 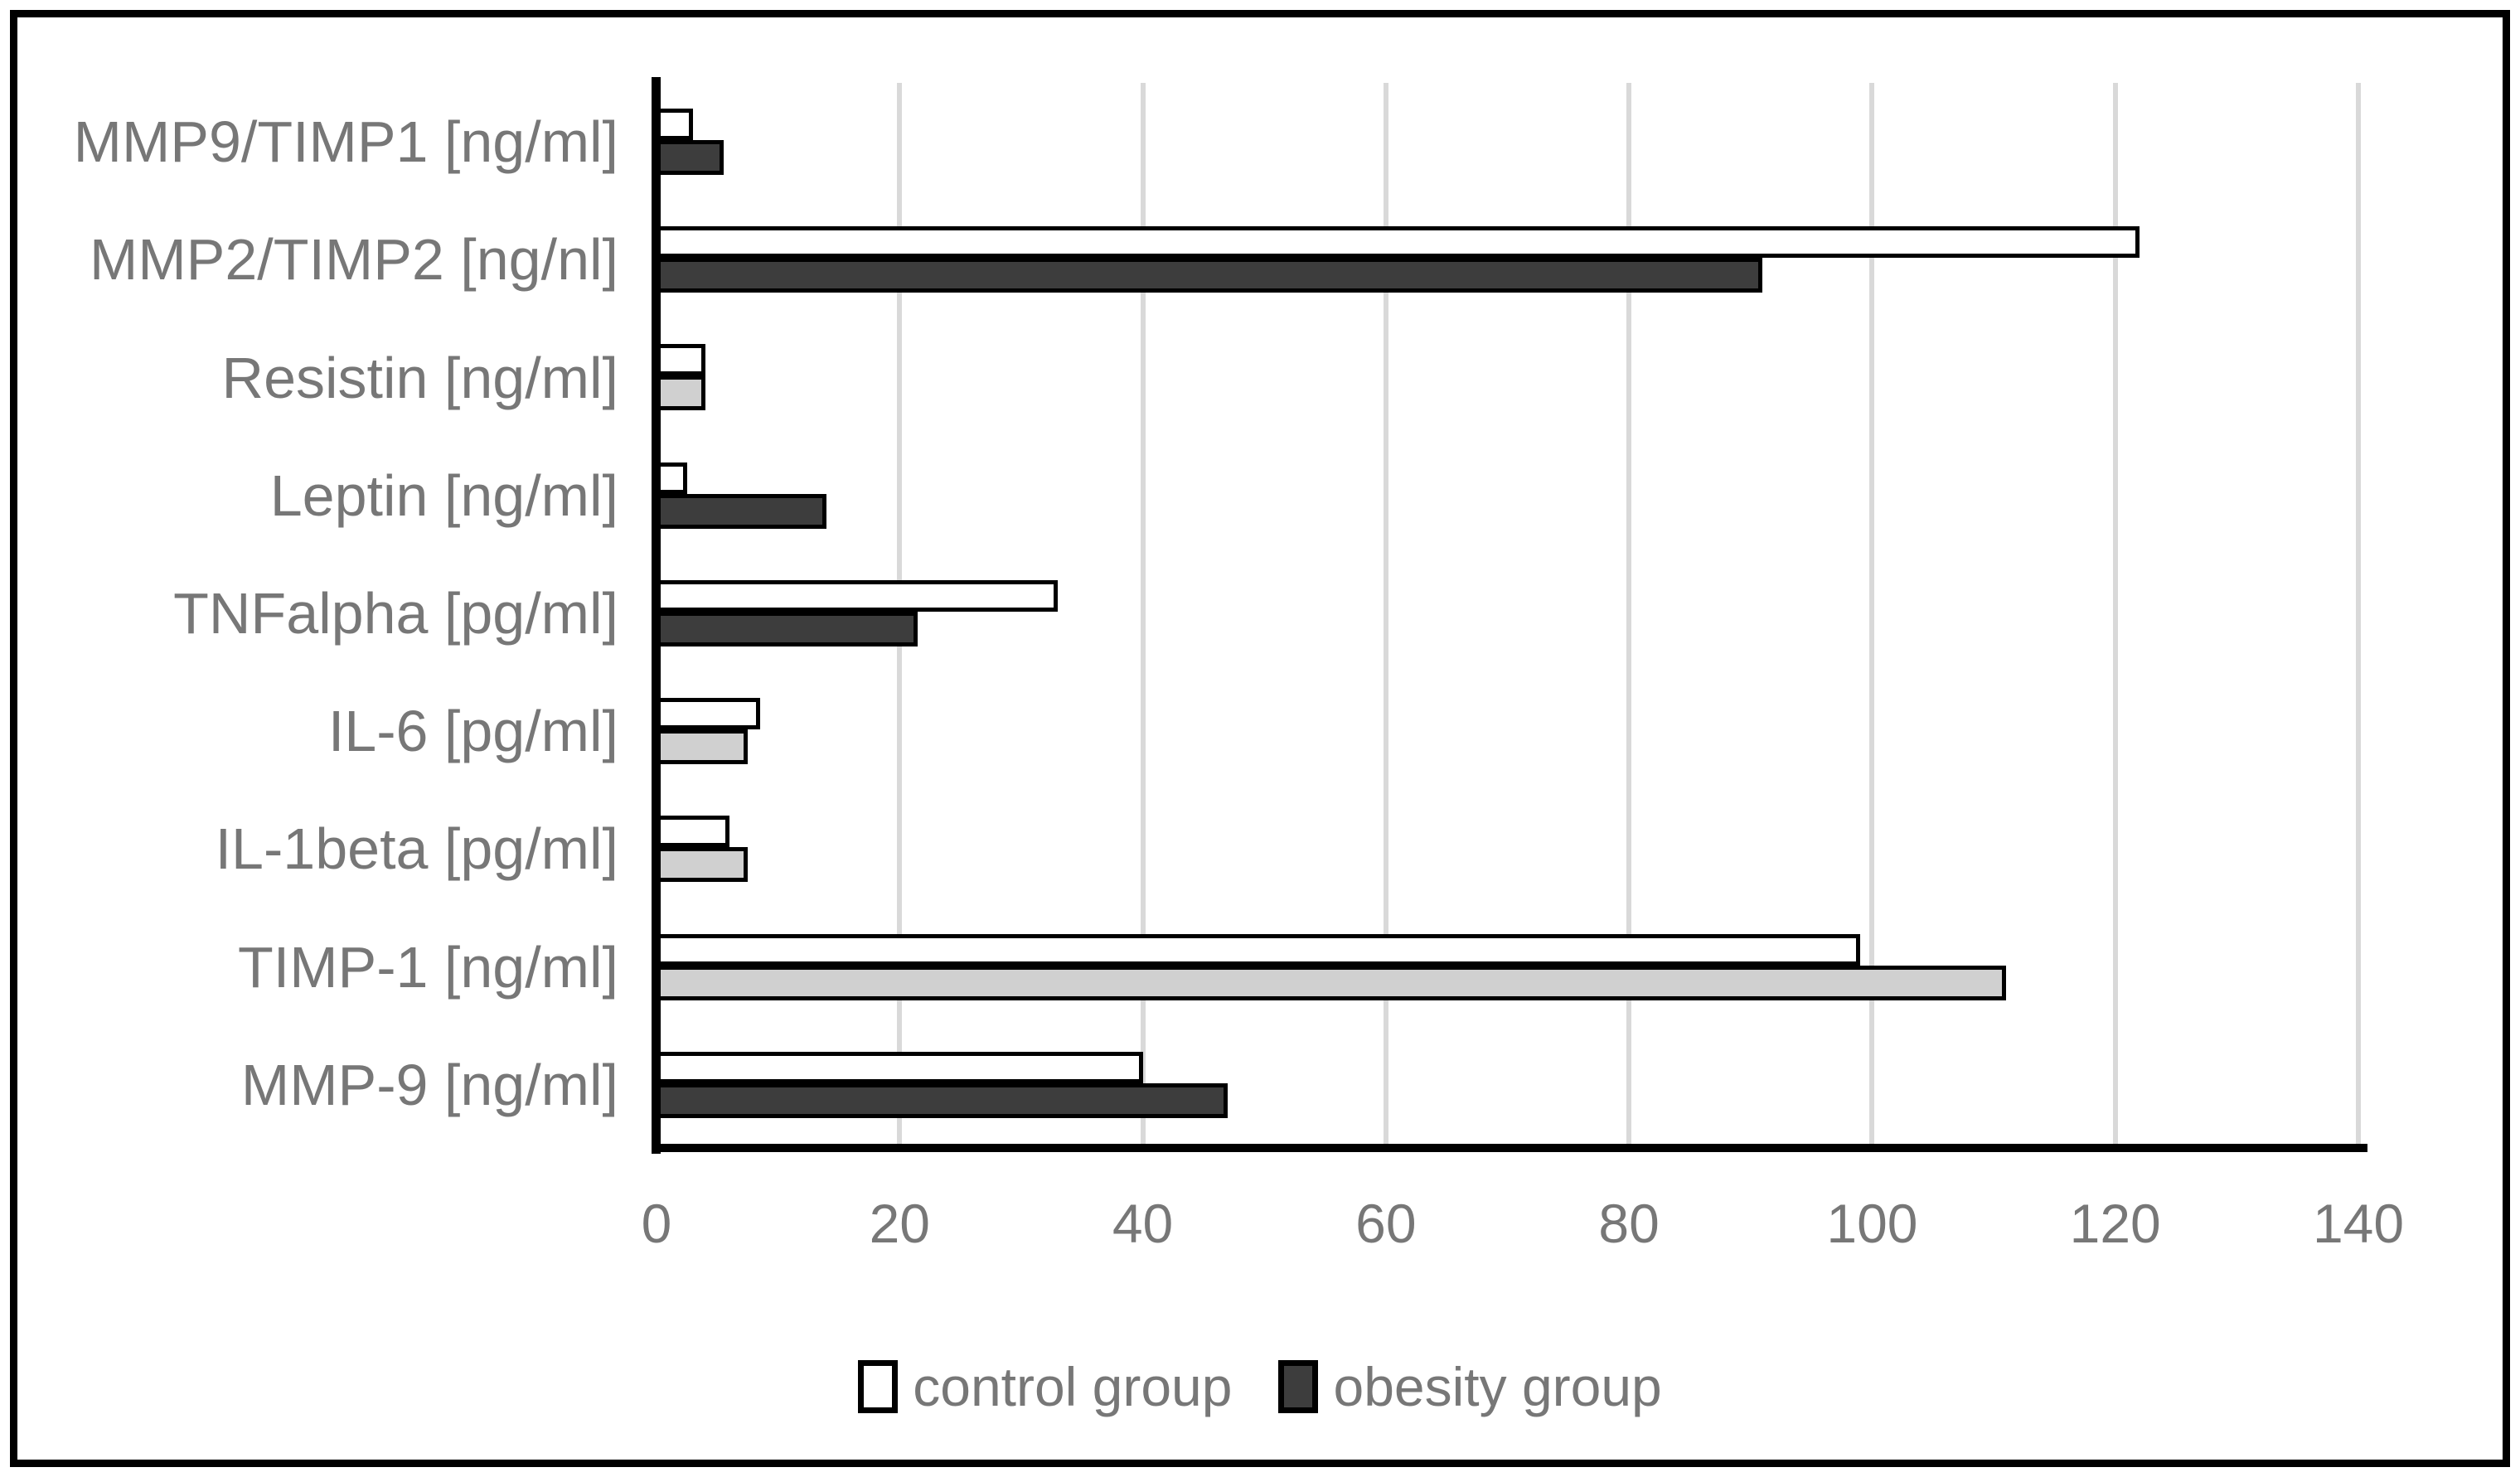 What do you see at coordinates (1260, 1386) in the screenshot?
I see `legend: control group obesity group` at bounding box center [1260, 1386].